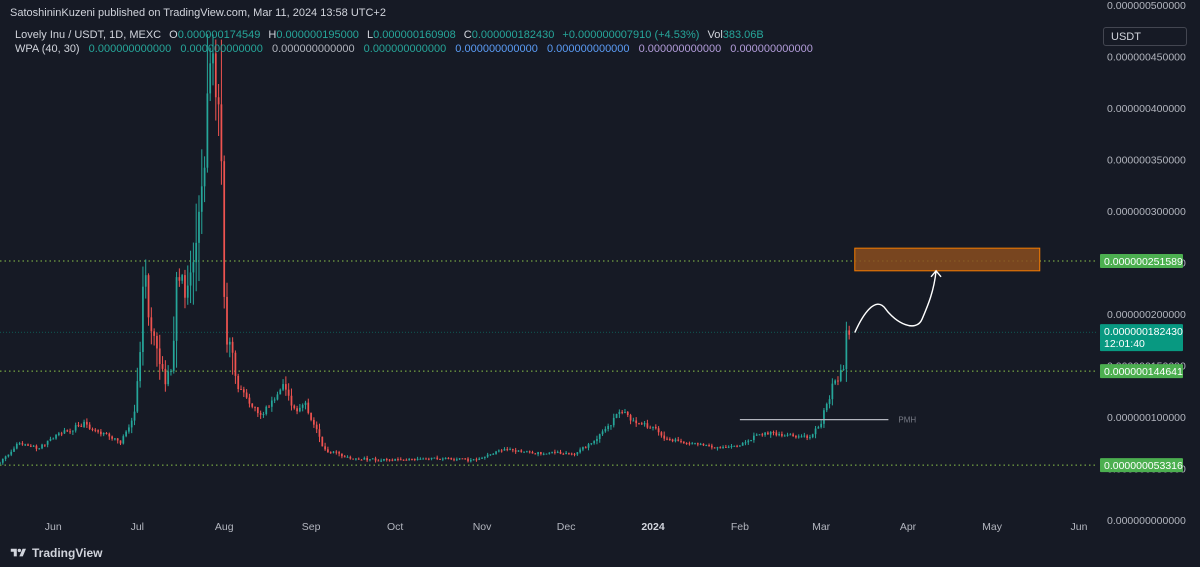 This screenshot has height=567, width=1200. Describe the element at coordinates (468, 35) in the screenshot. I see `close-label: C` at that location.